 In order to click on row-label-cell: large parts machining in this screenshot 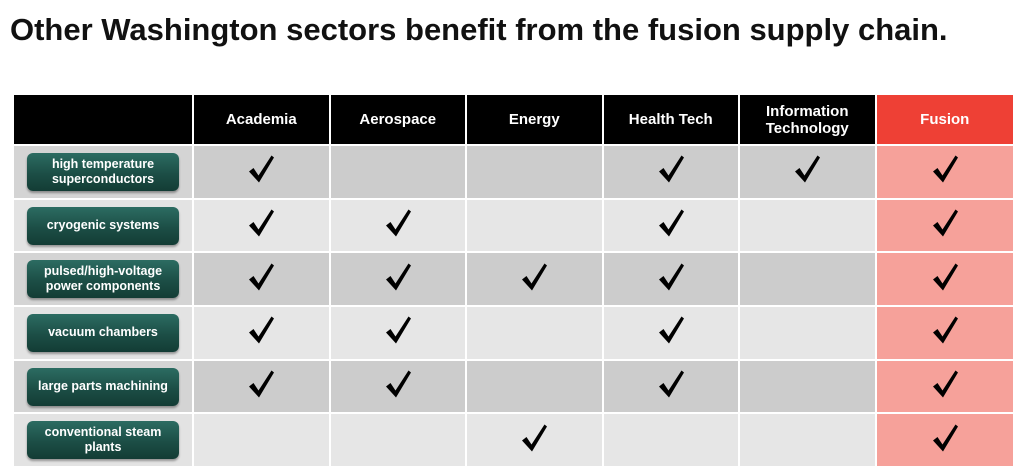, I will do `click(104, 387)`.